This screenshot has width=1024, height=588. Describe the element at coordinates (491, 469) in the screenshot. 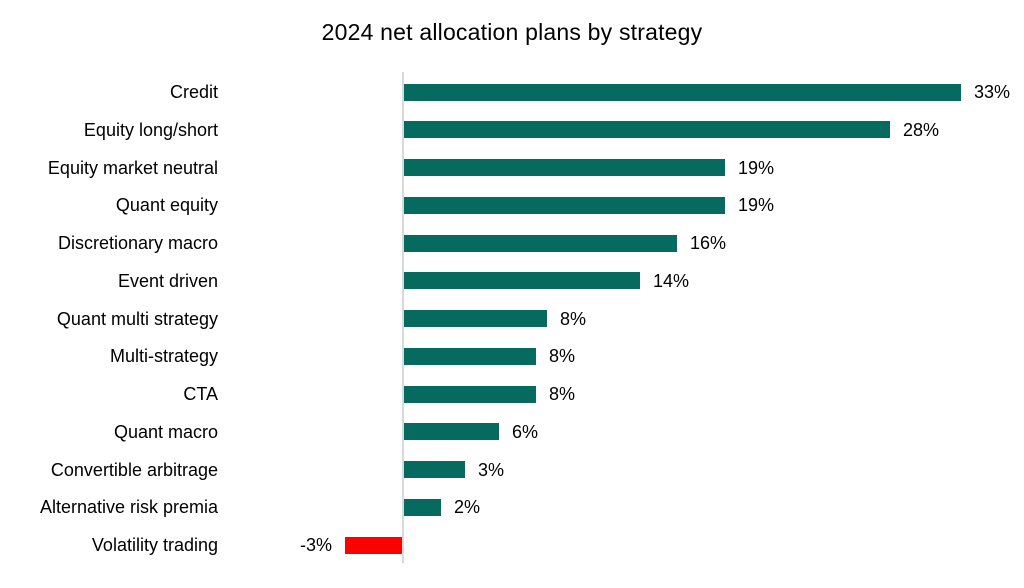

I see `value-label: 3%` at that location.